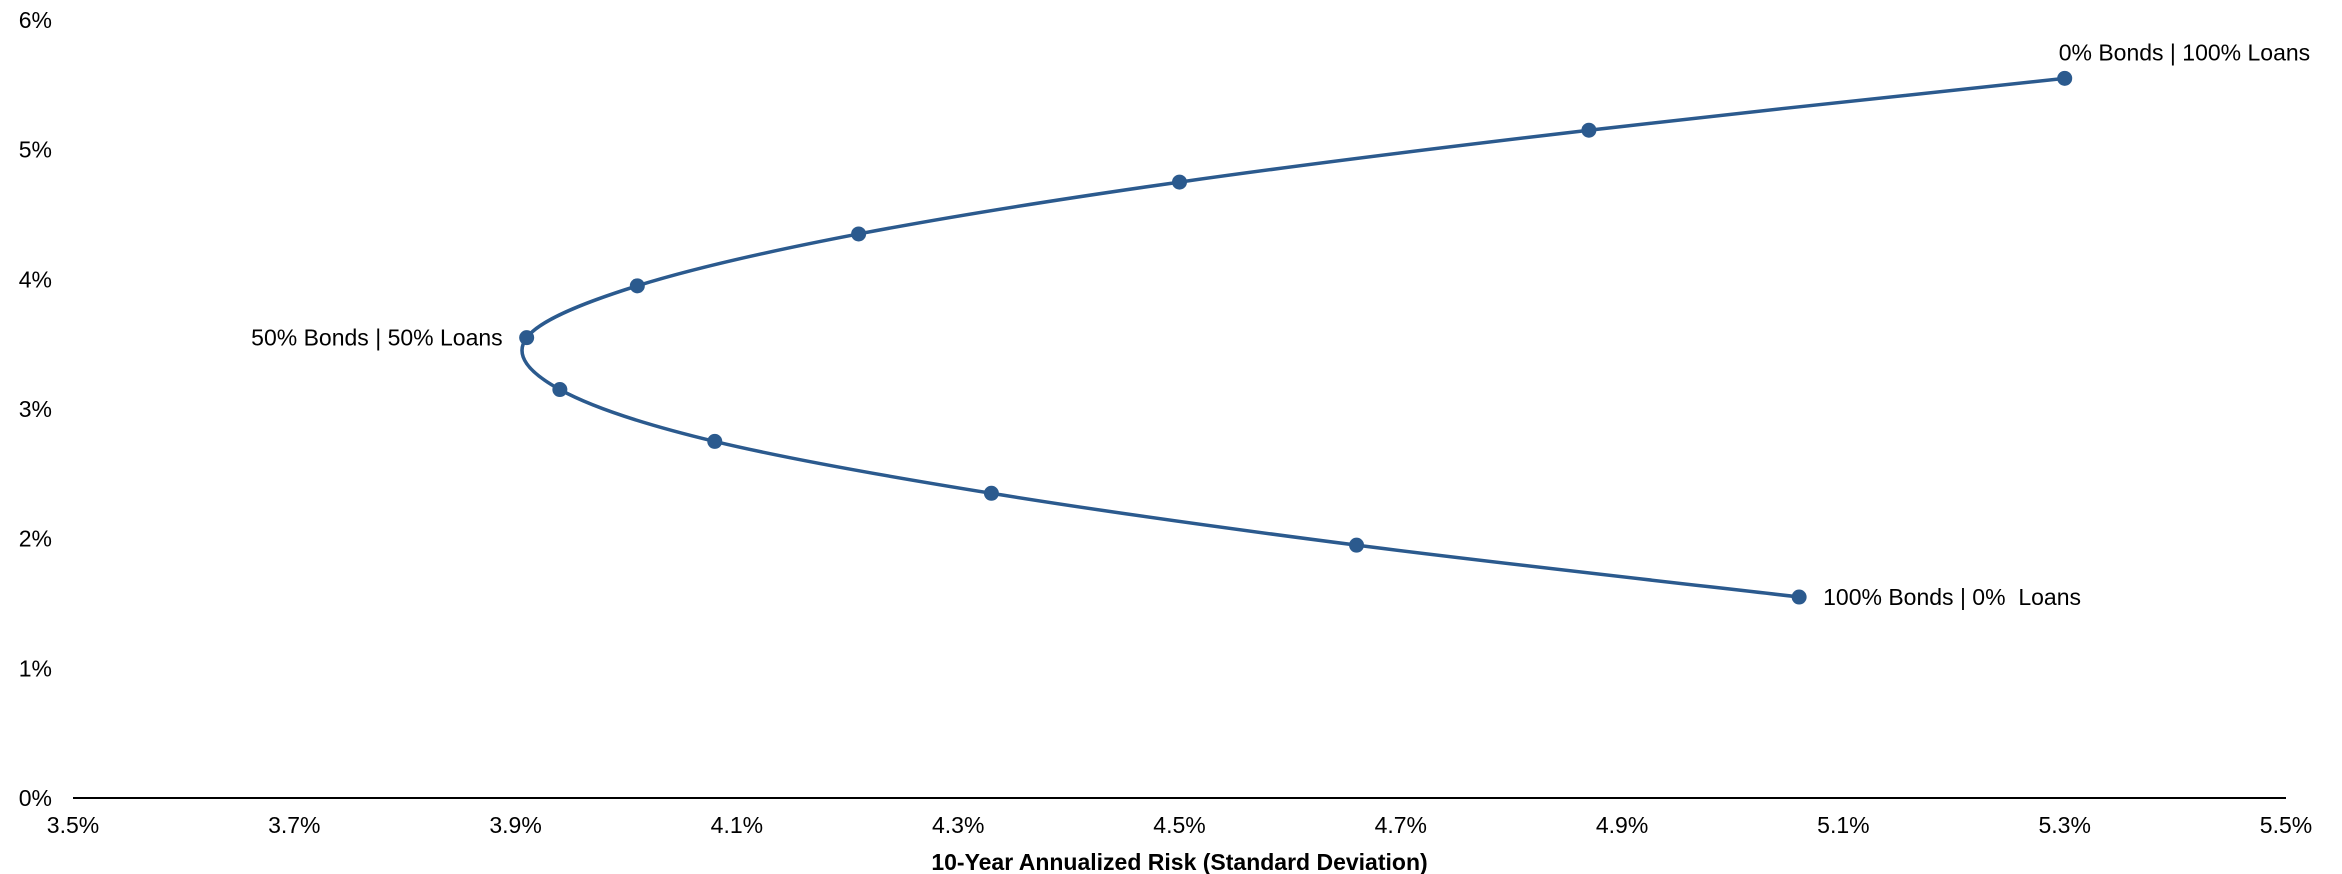  I want to click on x-tick-label: 4.3%, so click(958, 825).